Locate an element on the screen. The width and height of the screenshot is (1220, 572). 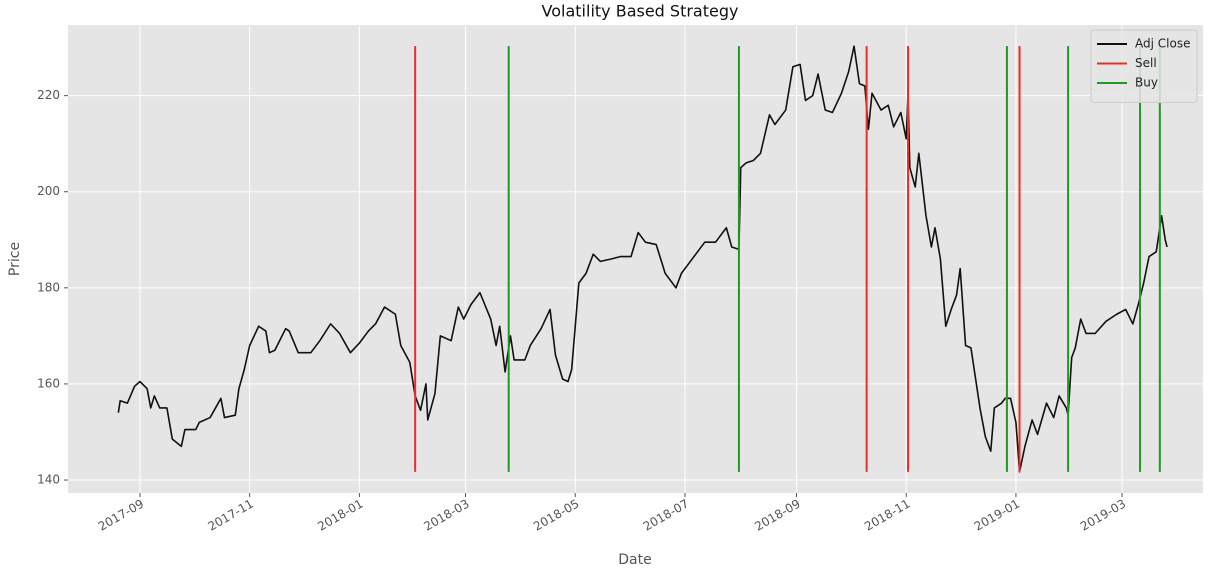
legend: Adj Close Sell Buy is located at coordinates (1144, 66).